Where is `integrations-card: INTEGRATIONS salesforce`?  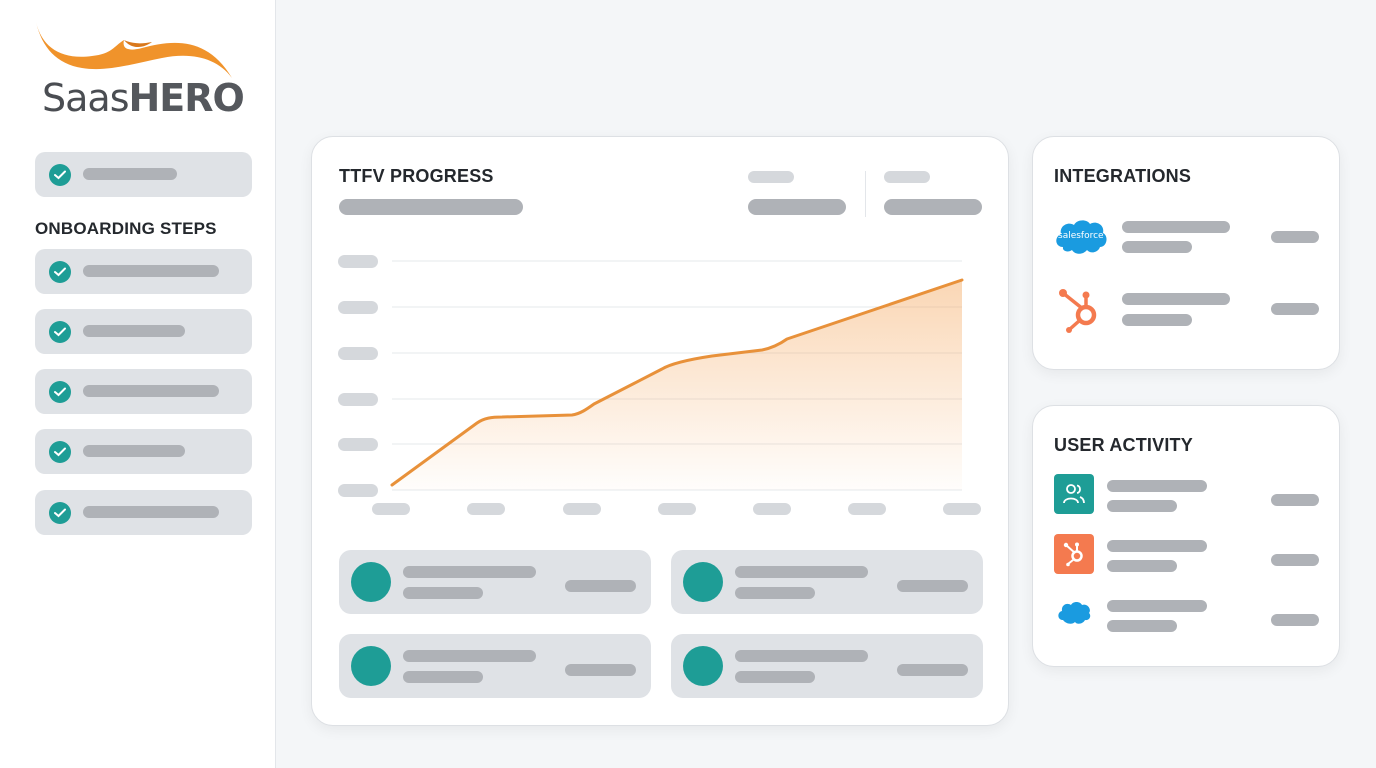
integrations-card: INTEGRATIONS salesforce is located at coordinates (1186, 253).